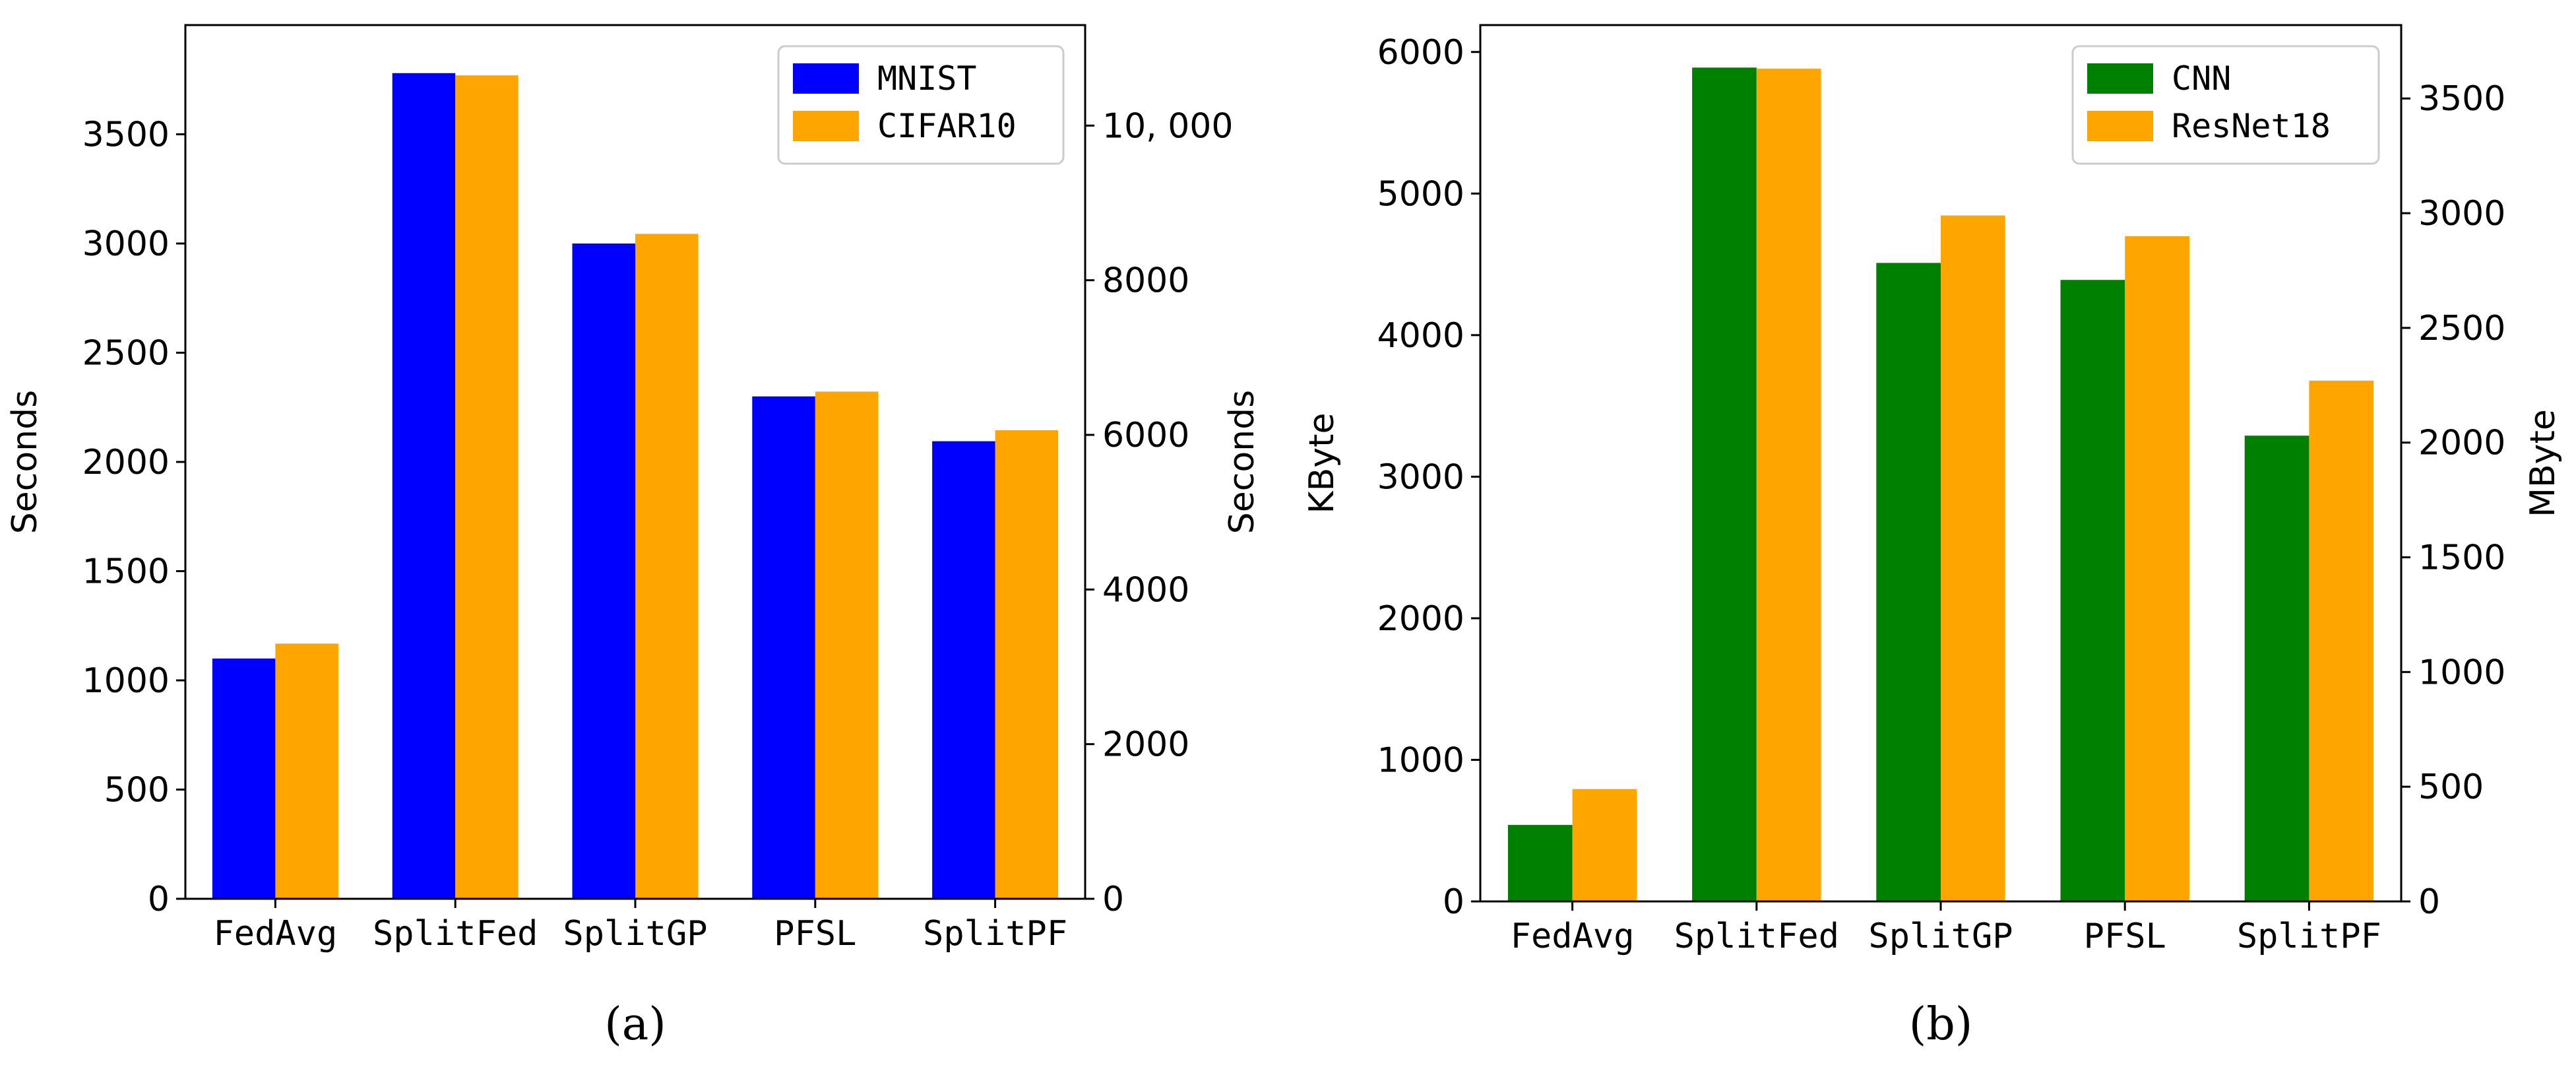 Image resolution: width=2576 pixels, height=1073 pixels. What do you see at coordinates (137, 790) in the screenshot?
I see `y-left-tick-label: 500` at bounding box center [137, 790].